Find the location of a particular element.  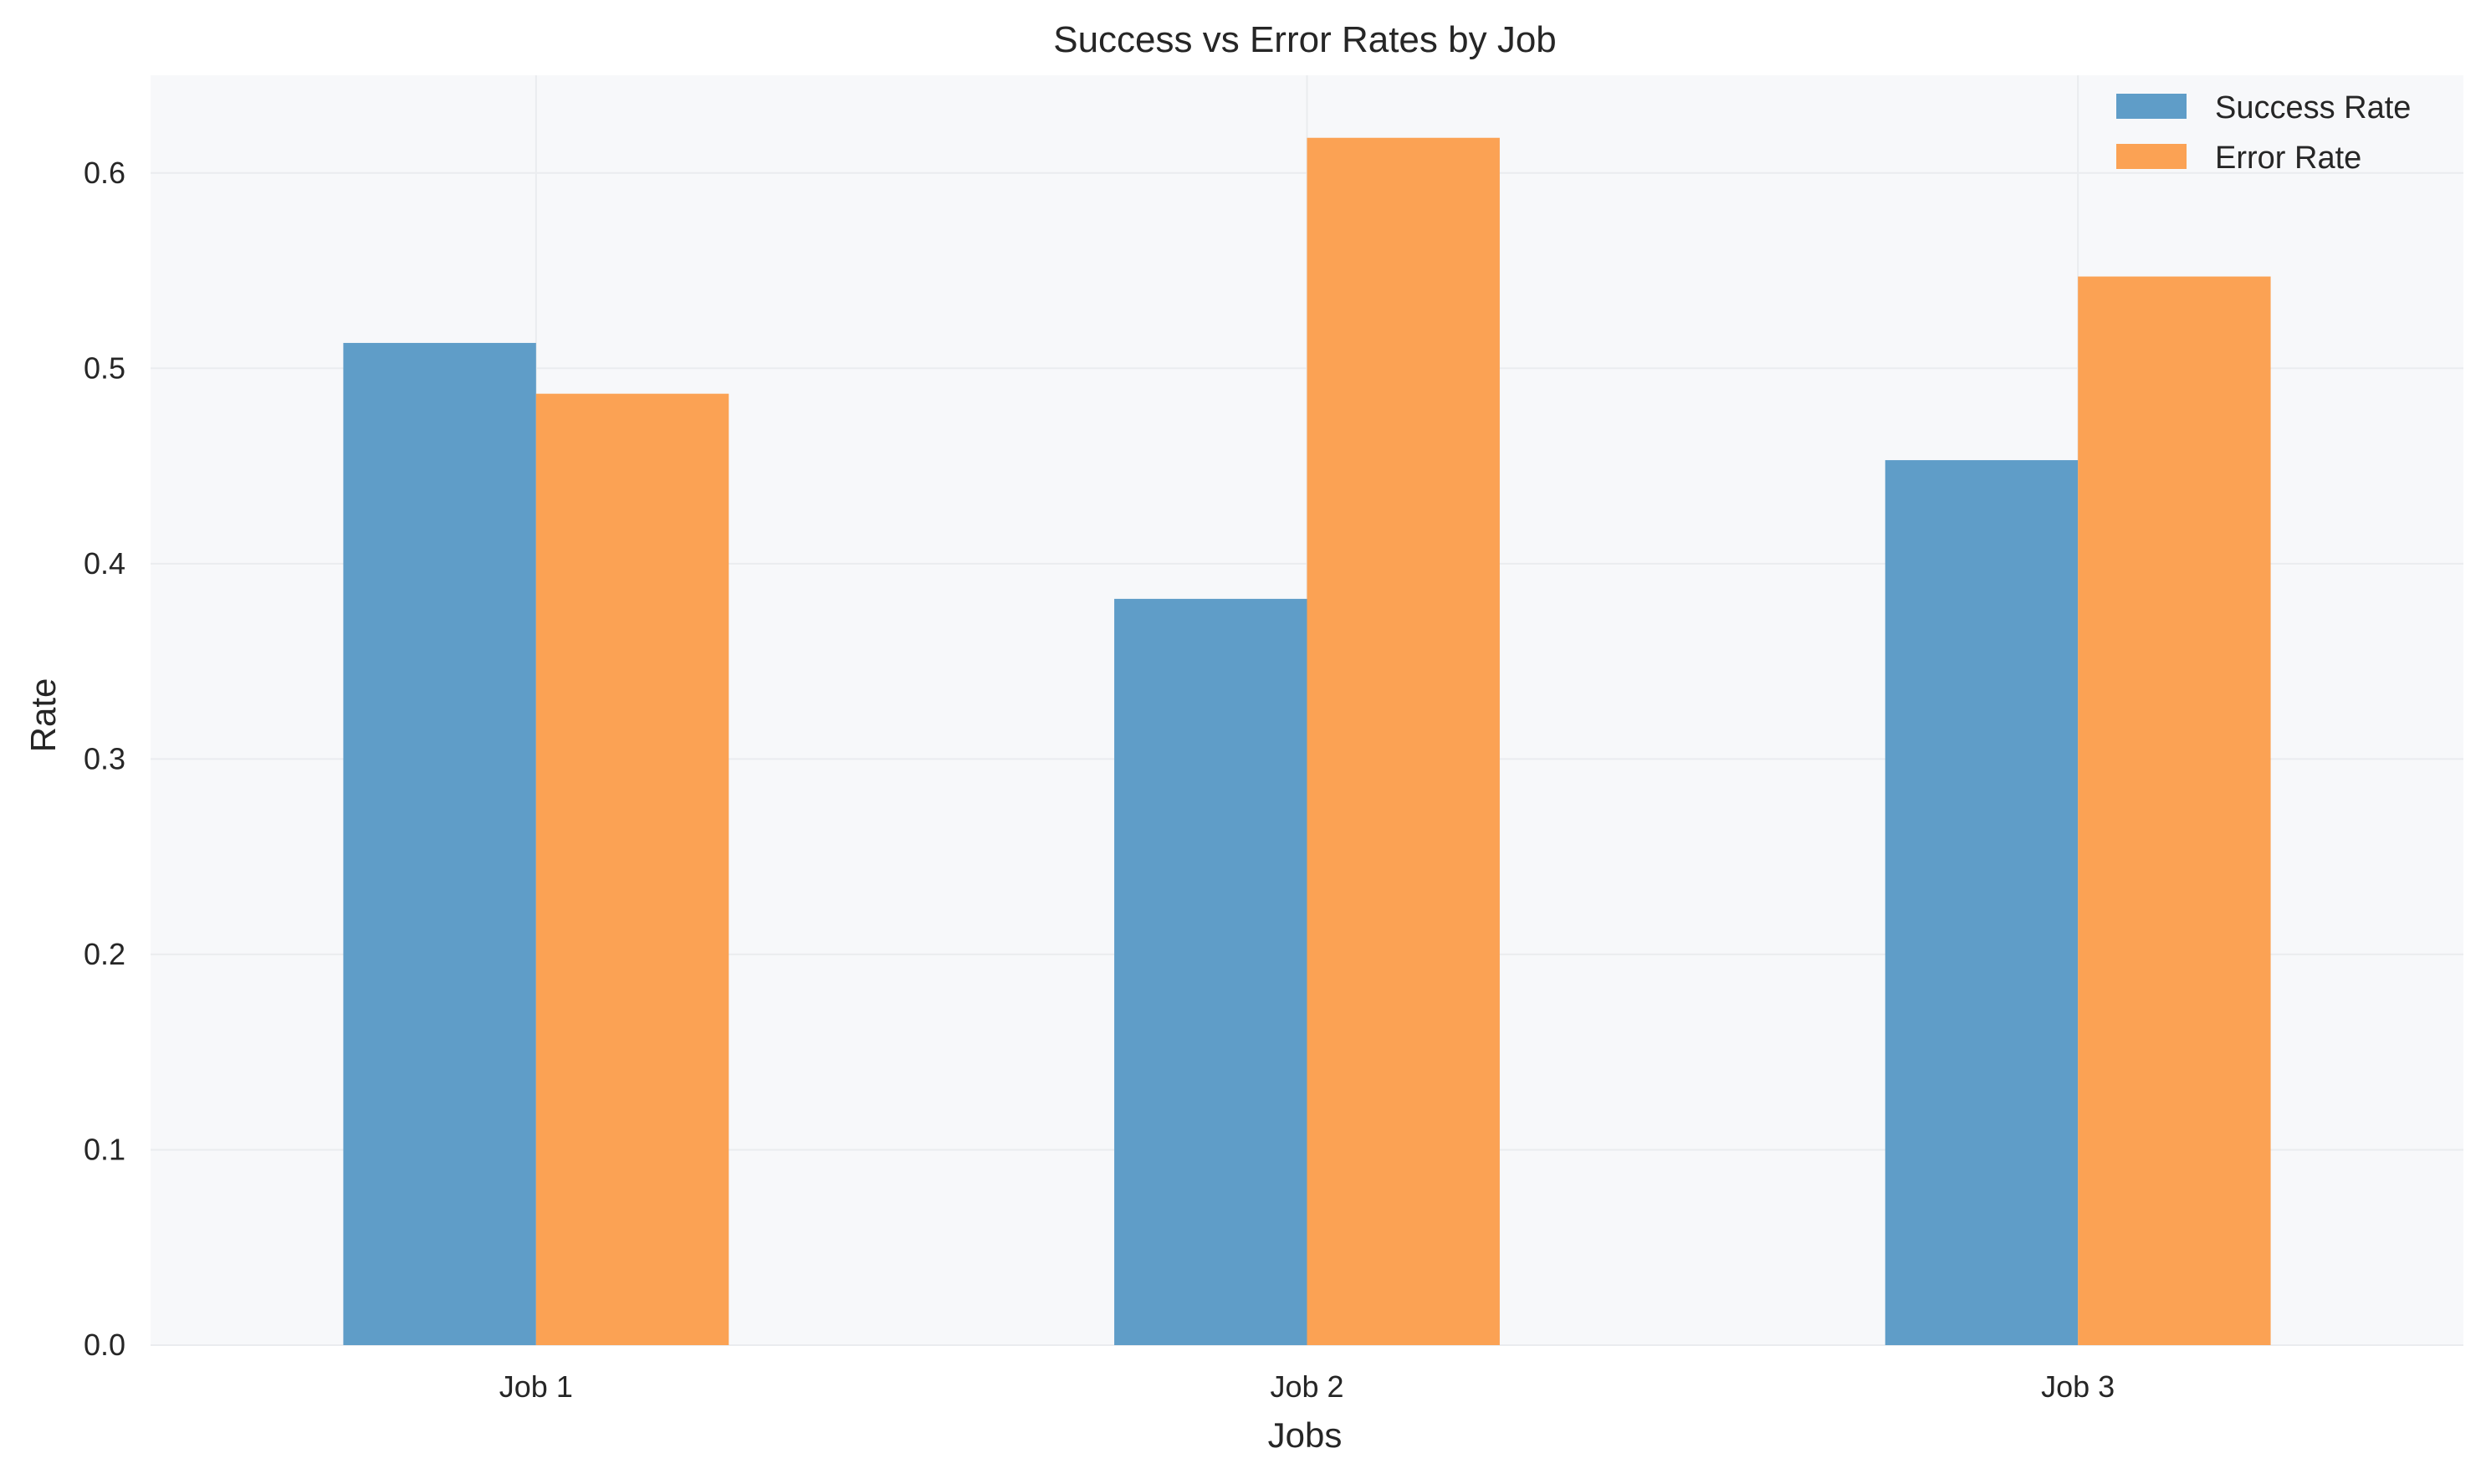

y-axis-ticks: 0.0 0.1 0.2 0.3 0.4 0.5 0.6 is located at coordinates (105, 759).